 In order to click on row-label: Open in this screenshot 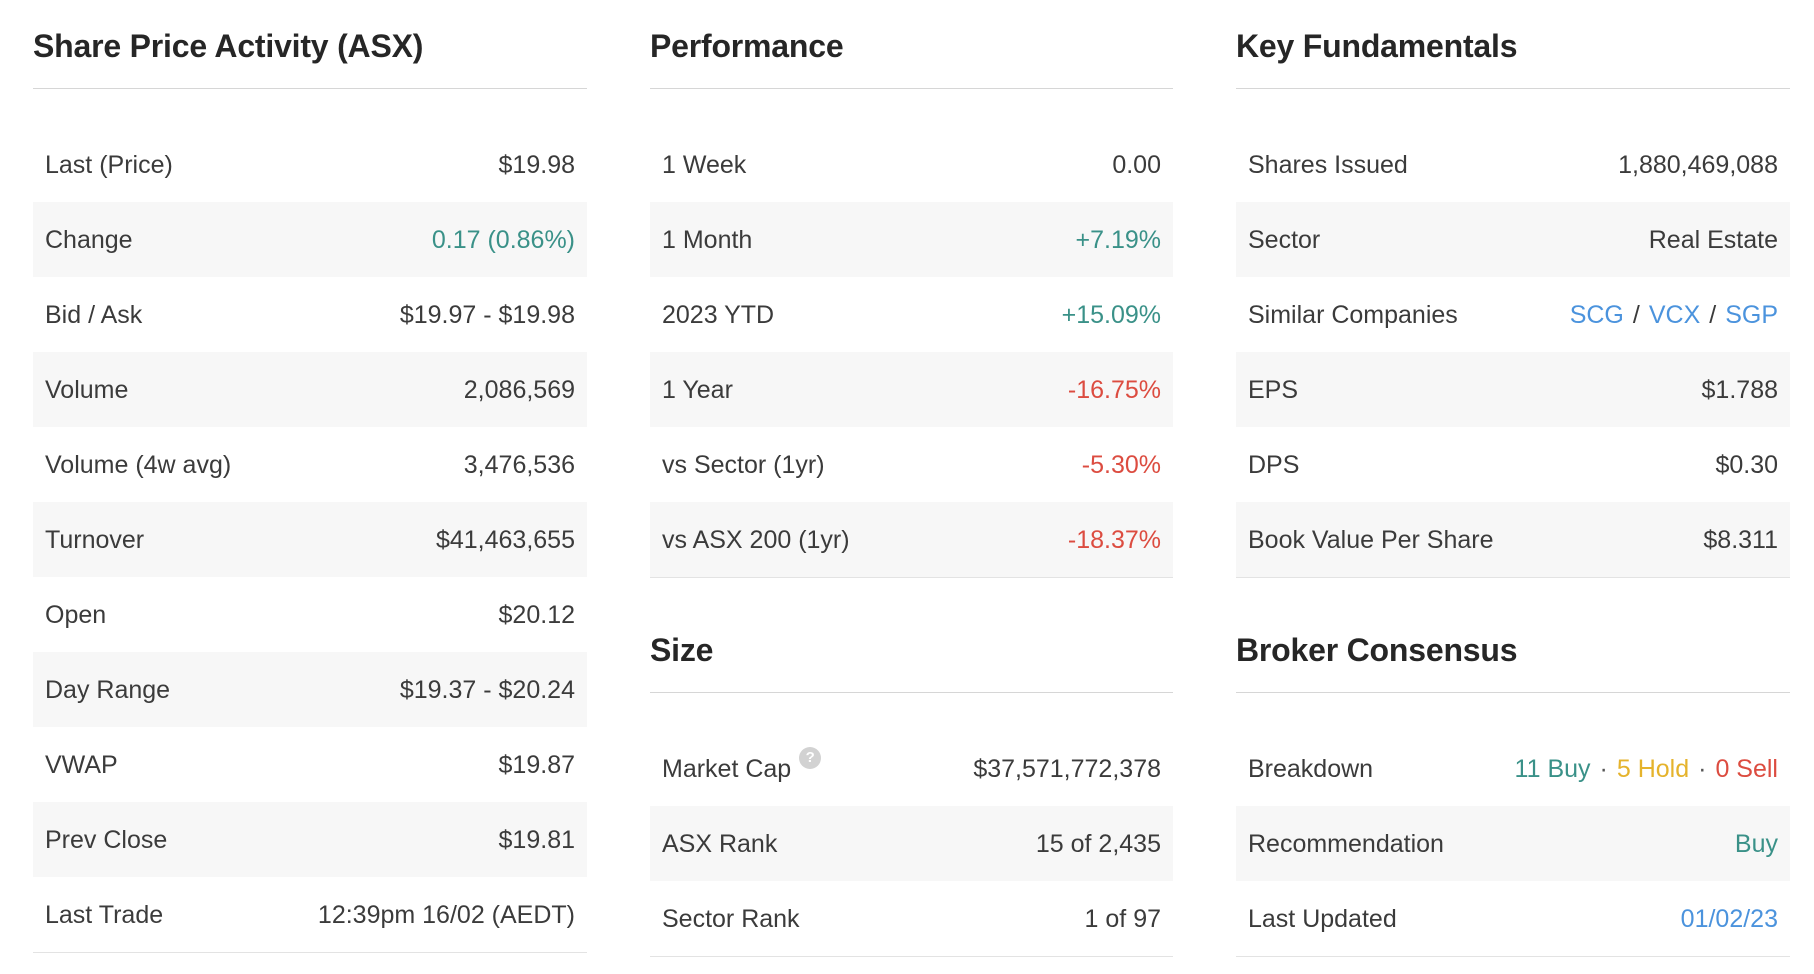, I will do `click(76, 614)`.